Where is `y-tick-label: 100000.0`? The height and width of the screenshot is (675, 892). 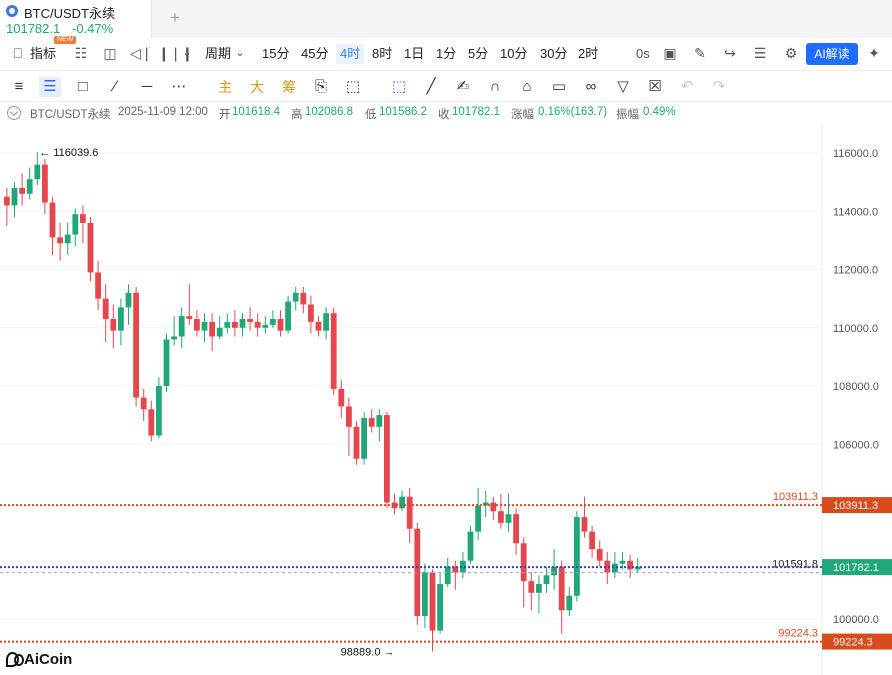
y-tick-label: 100000.0 is located at coordinates (856, 620).